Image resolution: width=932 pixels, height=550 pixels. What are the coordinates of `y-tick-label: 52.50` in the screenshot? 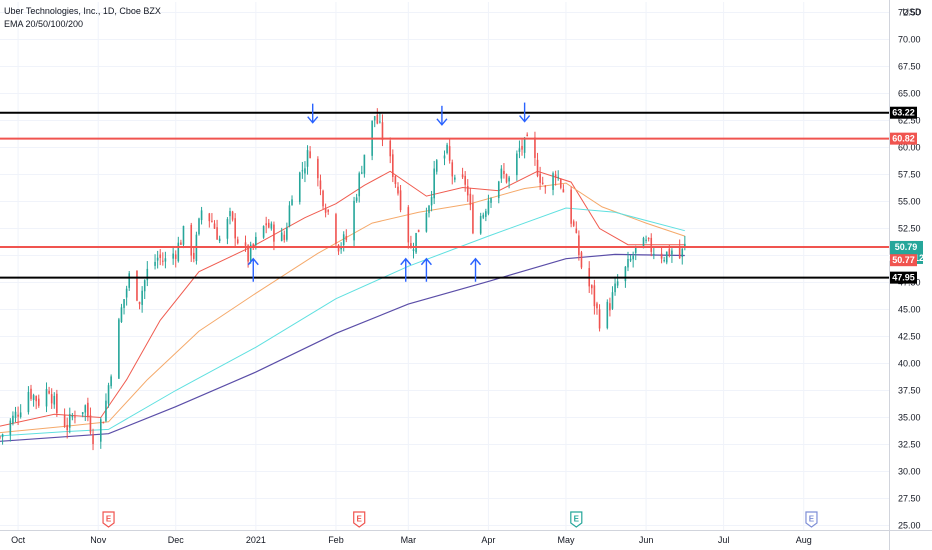 It's located at (909, 229).